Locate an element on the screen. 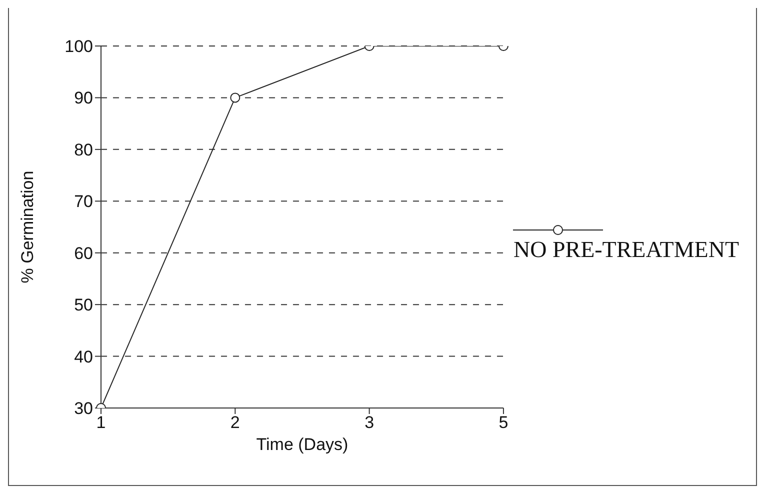 The height and width of the screenshot is (494, 765). x-tick-label: 5 is located at coordinates (503, 422).